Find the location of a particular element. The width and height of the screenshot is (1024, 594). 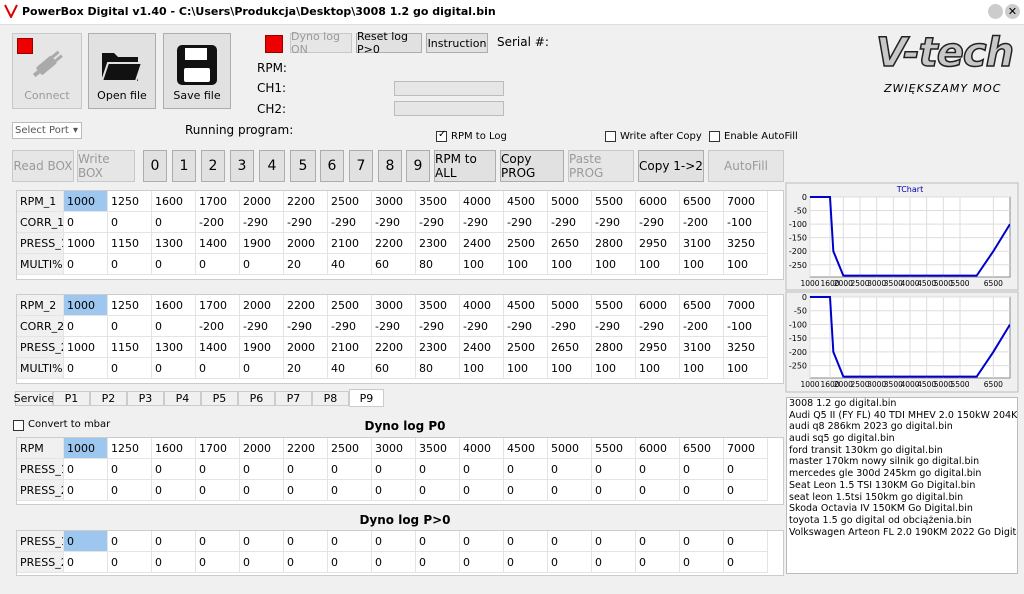

connect-button: Connect is located at coordinates (47, 71).